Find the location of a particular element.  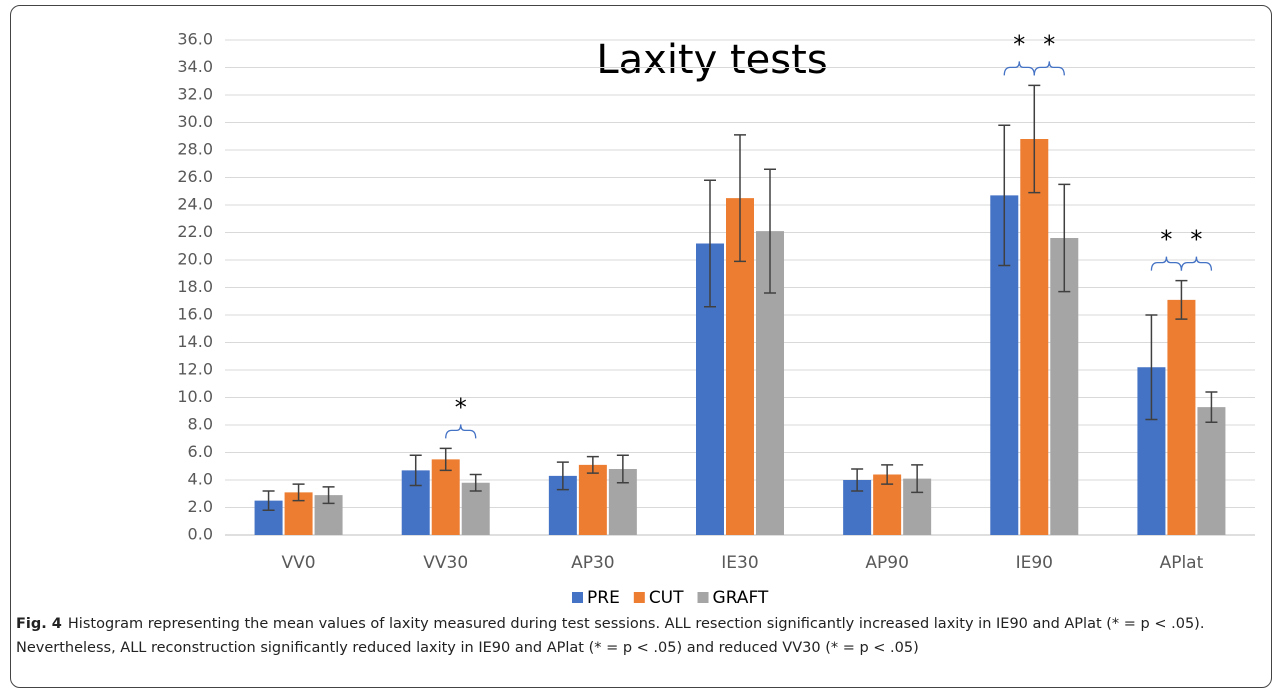

y-tick-label: 28.0 is located at coordinates (195, 149).